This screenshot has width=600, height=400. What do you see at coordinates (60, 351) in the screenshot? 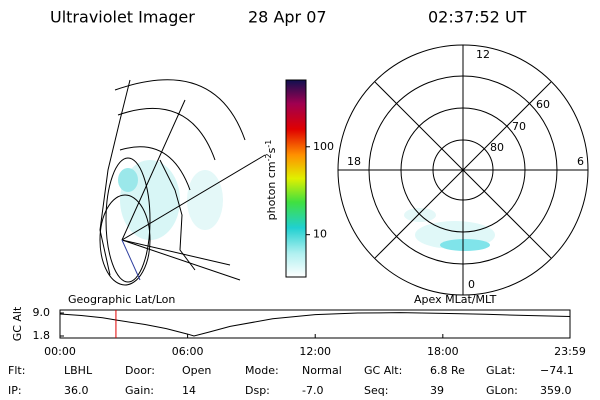
I see `x-tick-label: 00:00` at bounding box center [60, 351].